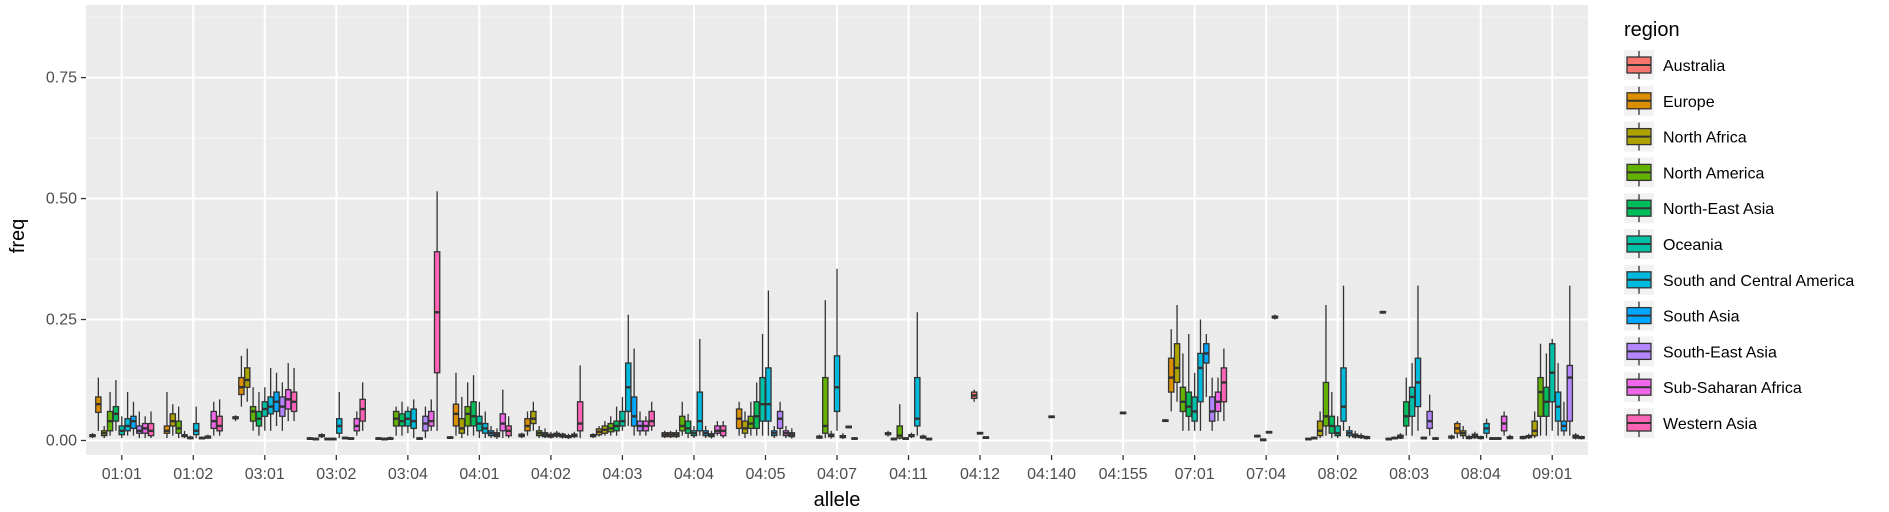 The image size is (1889, 512). Describe the element at coordinates (408, 474) in the screenshot. I see `x-tick-label: 03:04` at that location.